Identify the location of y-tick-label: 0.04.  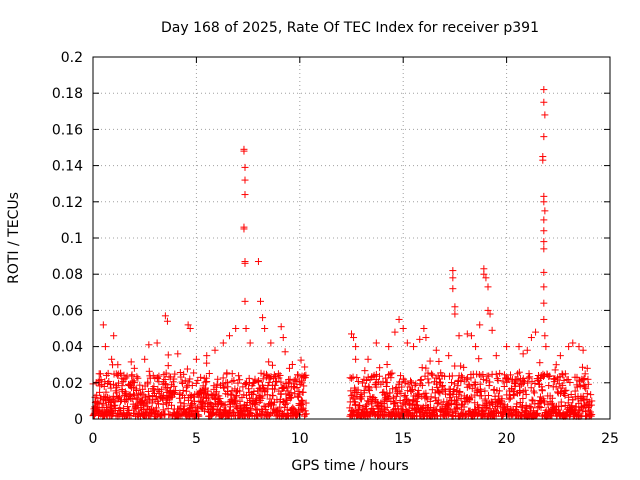
(67, 348).